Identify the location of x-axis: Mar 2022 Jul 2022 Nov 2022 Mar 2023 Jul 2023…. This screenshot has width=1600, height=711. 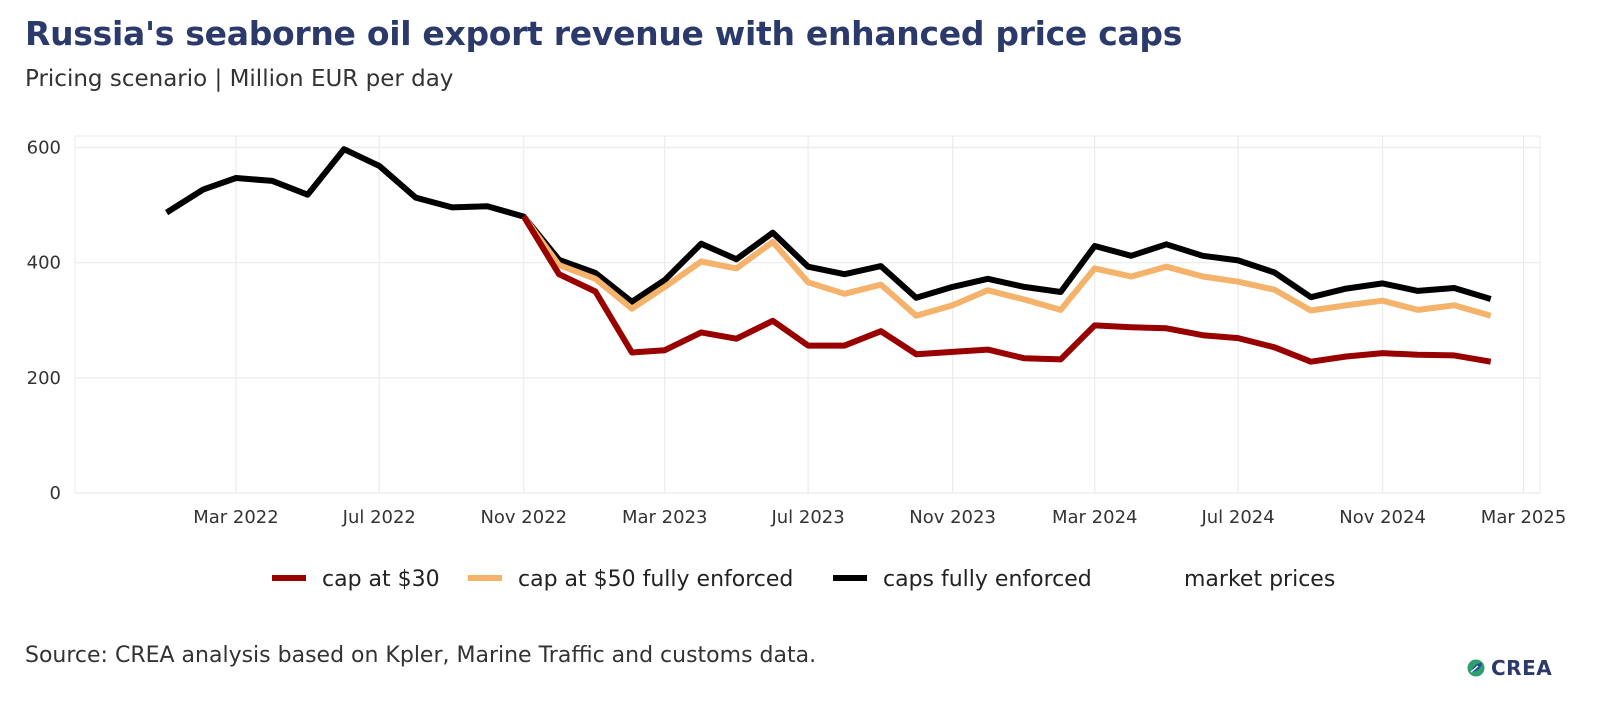
(879, 517).